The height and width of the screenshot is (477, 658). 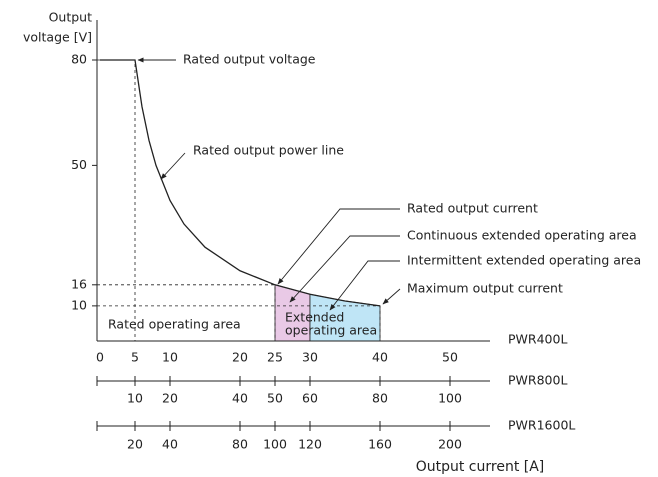 I want to click on x-tick-label: 5, so click(x=135, y=357).